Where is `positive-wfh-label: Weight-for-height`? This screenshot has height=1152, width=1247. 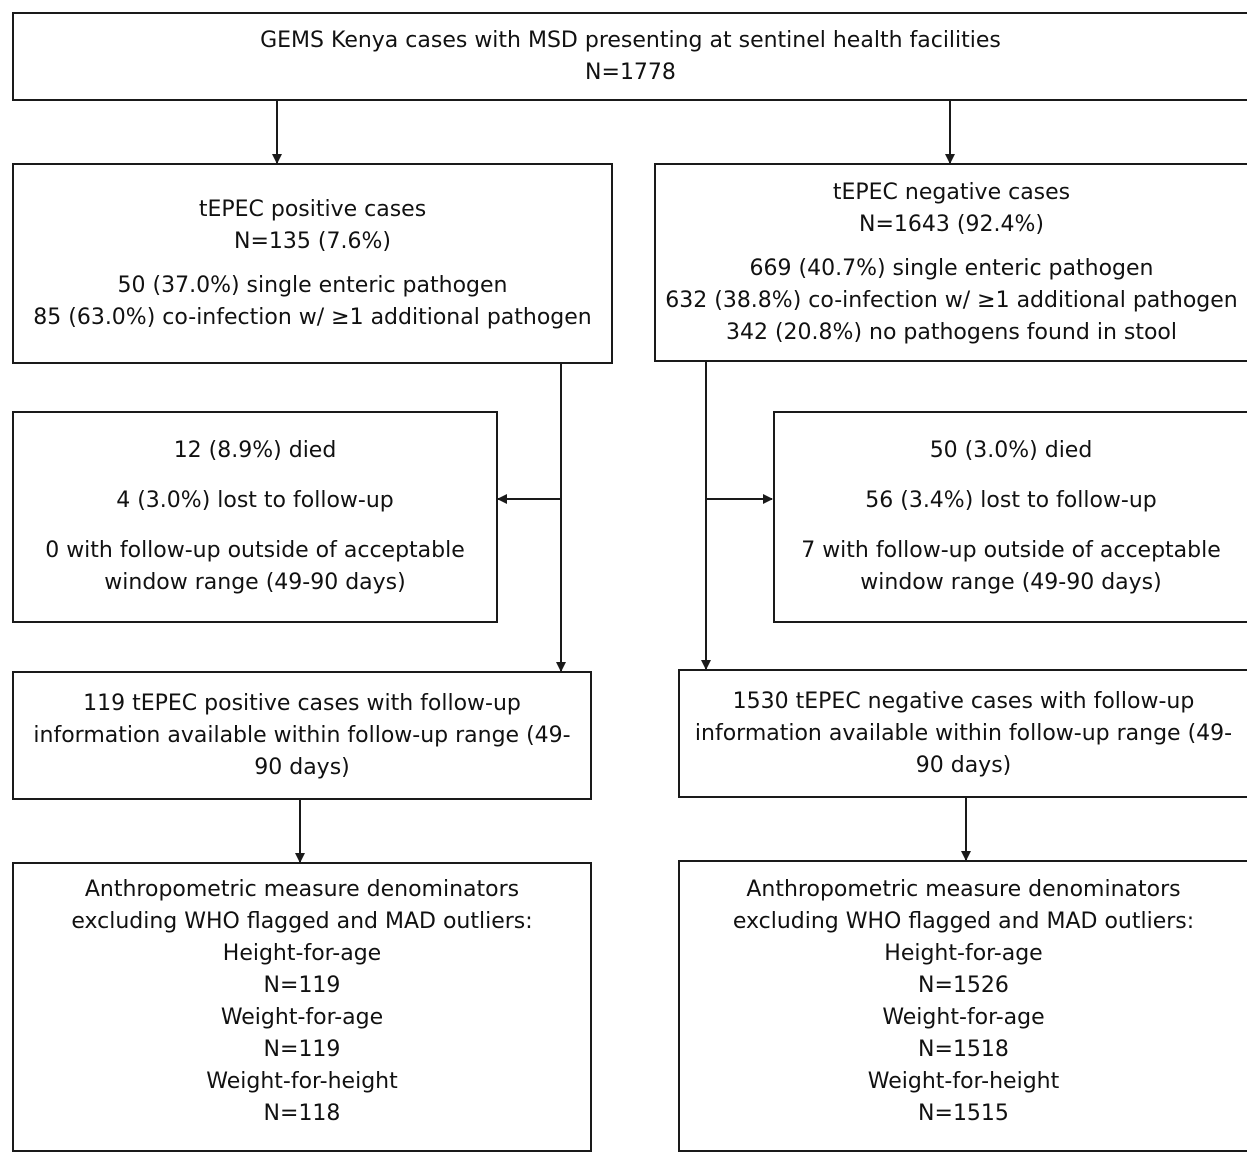
positive-wfh-label: Weight-for-height is located at coordinates (302, 1081).